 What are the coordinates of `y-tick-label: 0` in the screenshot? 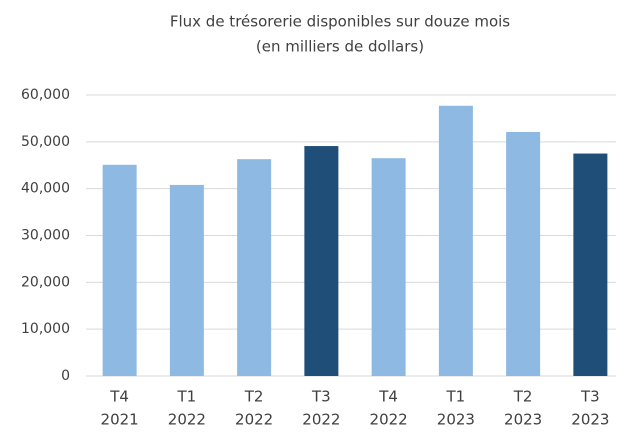 It's located at (65, 376).